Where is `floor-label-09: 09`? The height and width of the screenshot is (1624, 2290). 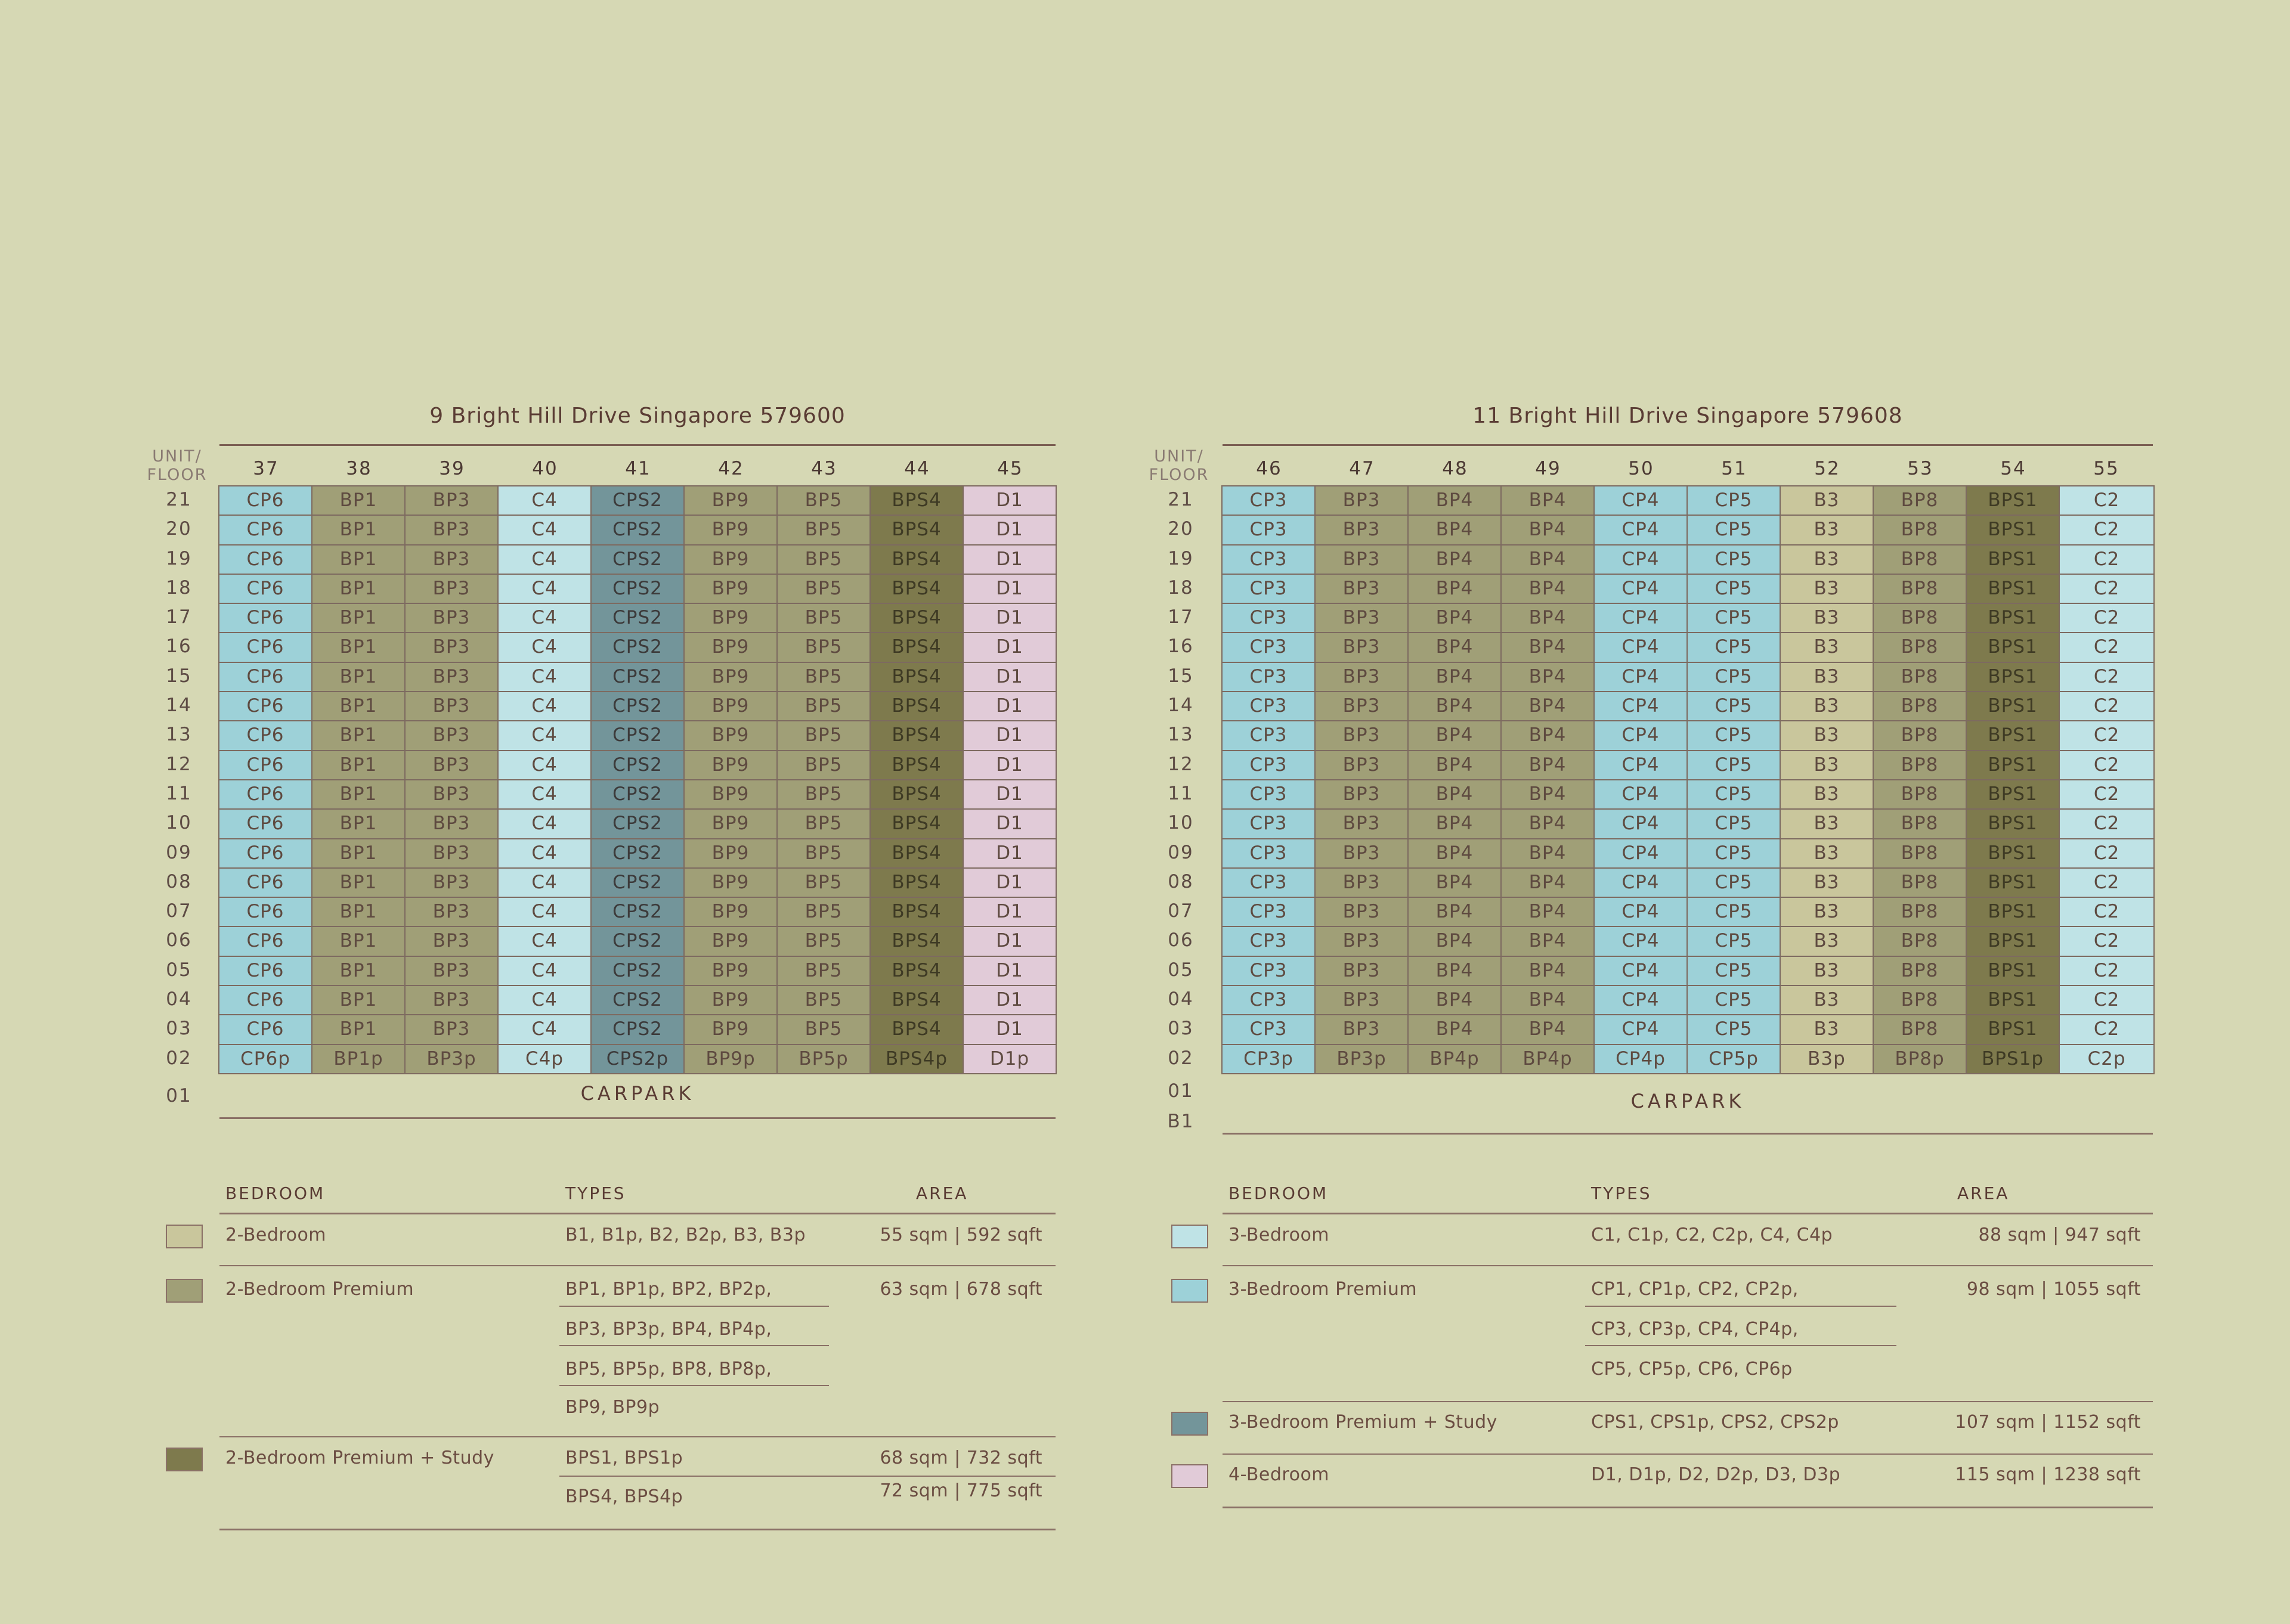
floor-label-09: 09 is located at coordinates (1181, 852).